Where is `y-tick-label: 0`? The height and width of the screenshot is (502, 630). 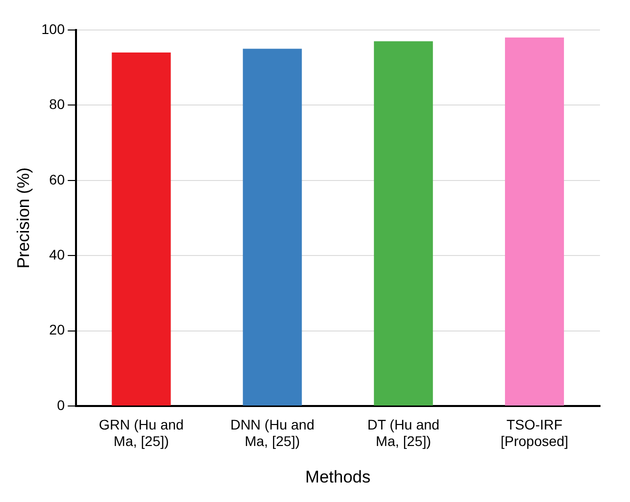
y-tick-label: 0 is located at coordinates (60, 404).